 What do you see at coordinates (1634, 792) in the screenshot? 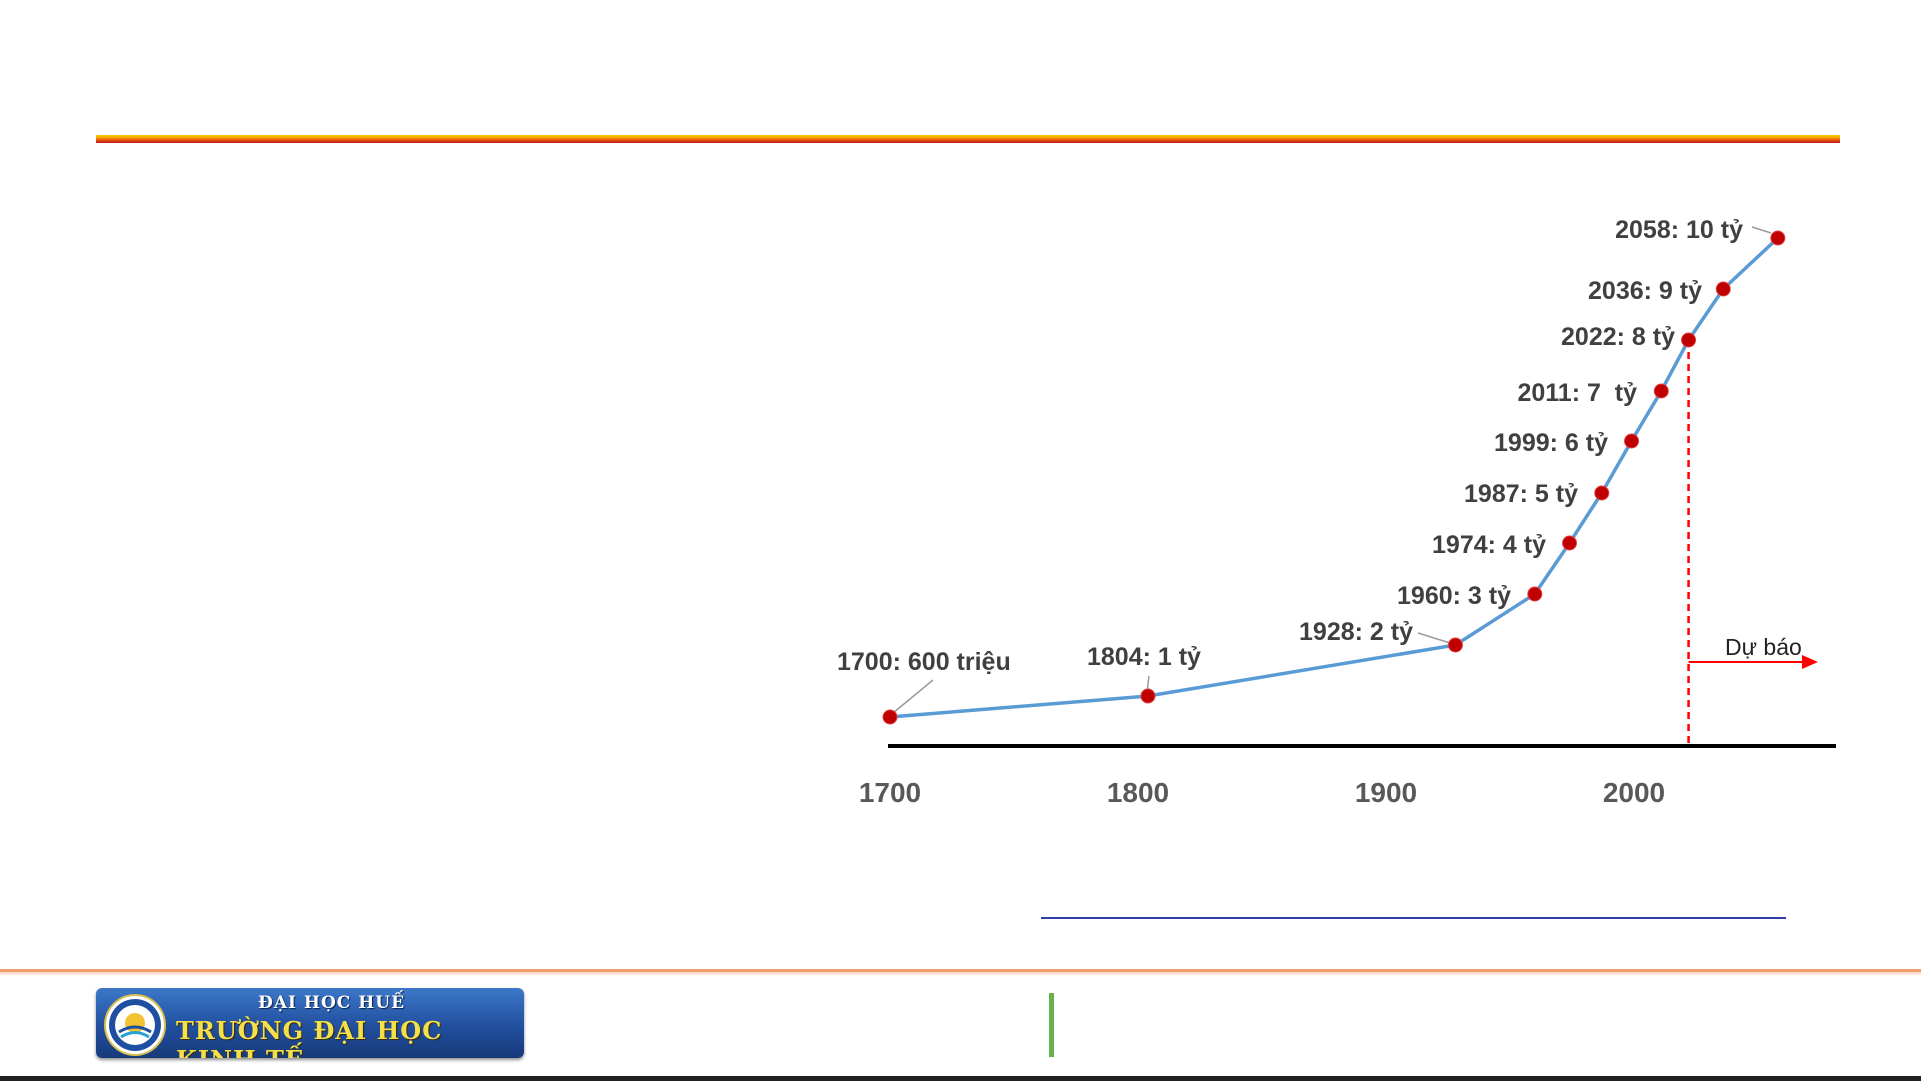
I see `x-tick-label: 2000` at bounding box center [1634, 792].